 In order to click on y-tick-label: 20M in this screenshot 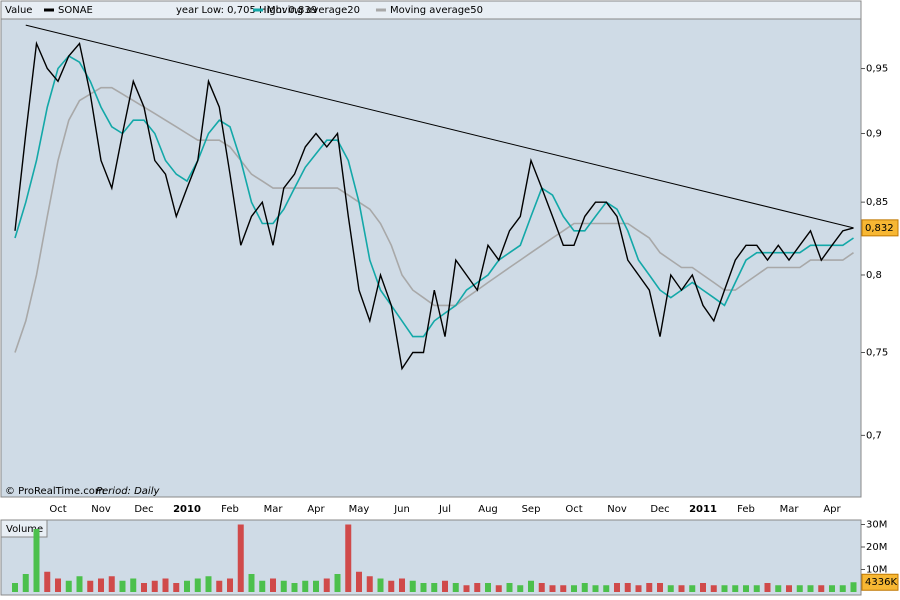, I will do `click(876, 547)`.